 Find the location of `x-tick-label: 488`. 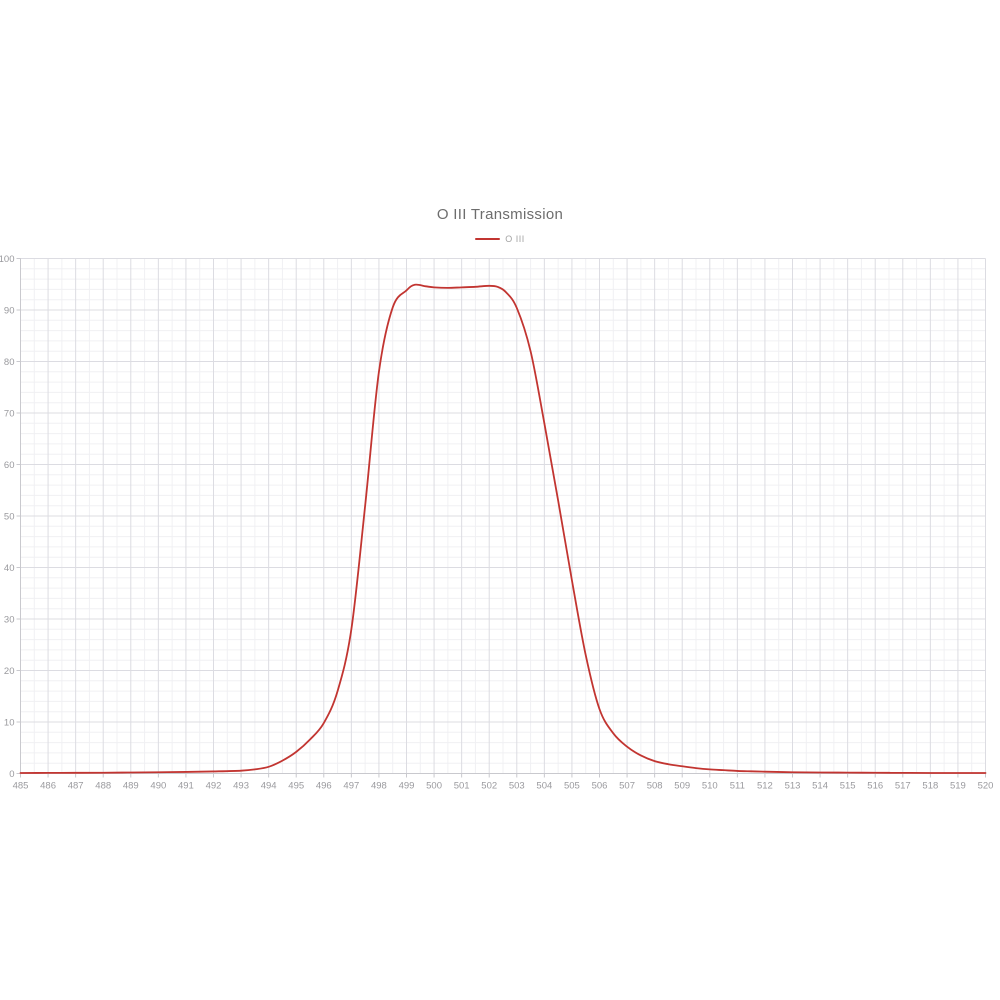

x-tick-label: 488 is located at coordinates (103, 786).